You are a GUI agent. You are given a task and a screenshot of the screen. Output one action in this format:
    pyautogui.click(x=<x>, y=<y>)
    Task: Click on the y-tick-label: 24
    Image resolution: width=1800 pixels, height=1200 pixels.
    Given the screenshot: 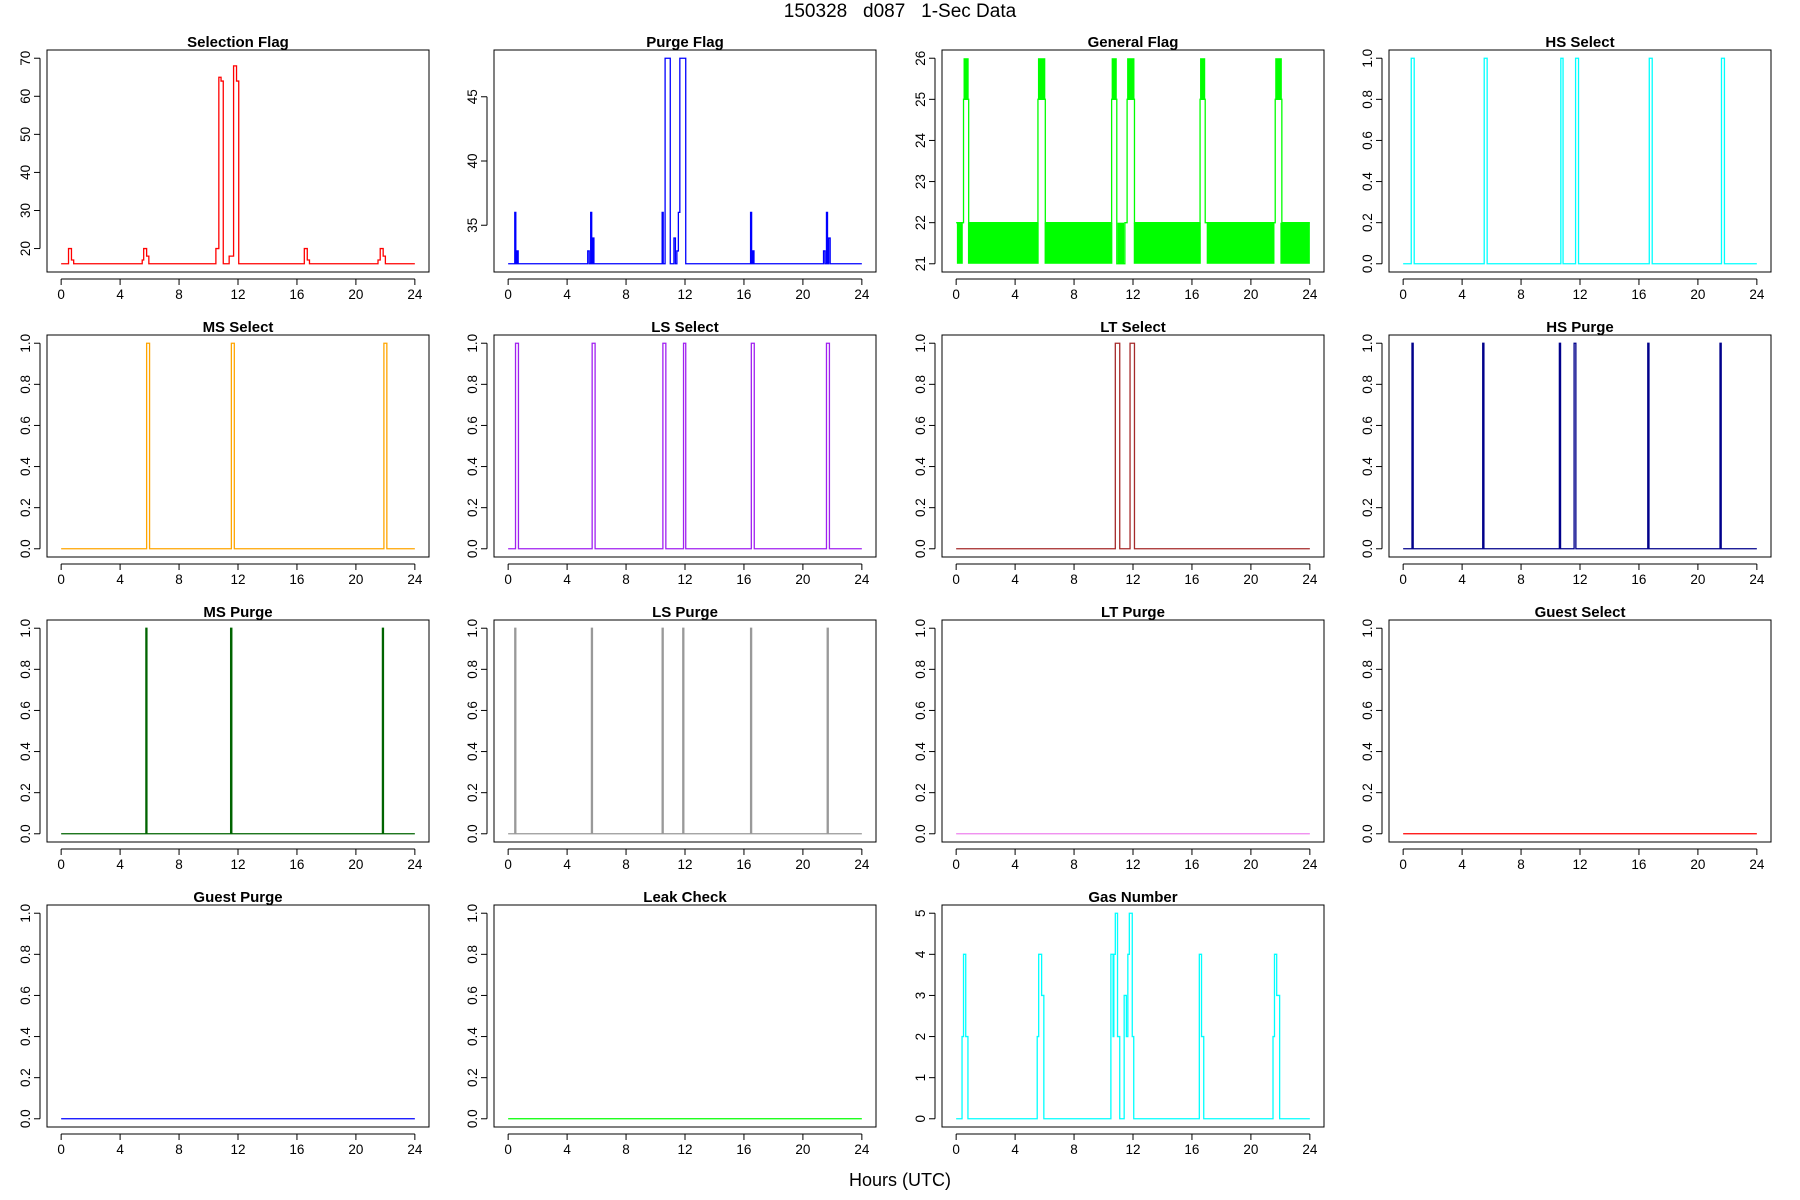 What is the action you would take?
    pyautogui.click(x=920, y=140)
    